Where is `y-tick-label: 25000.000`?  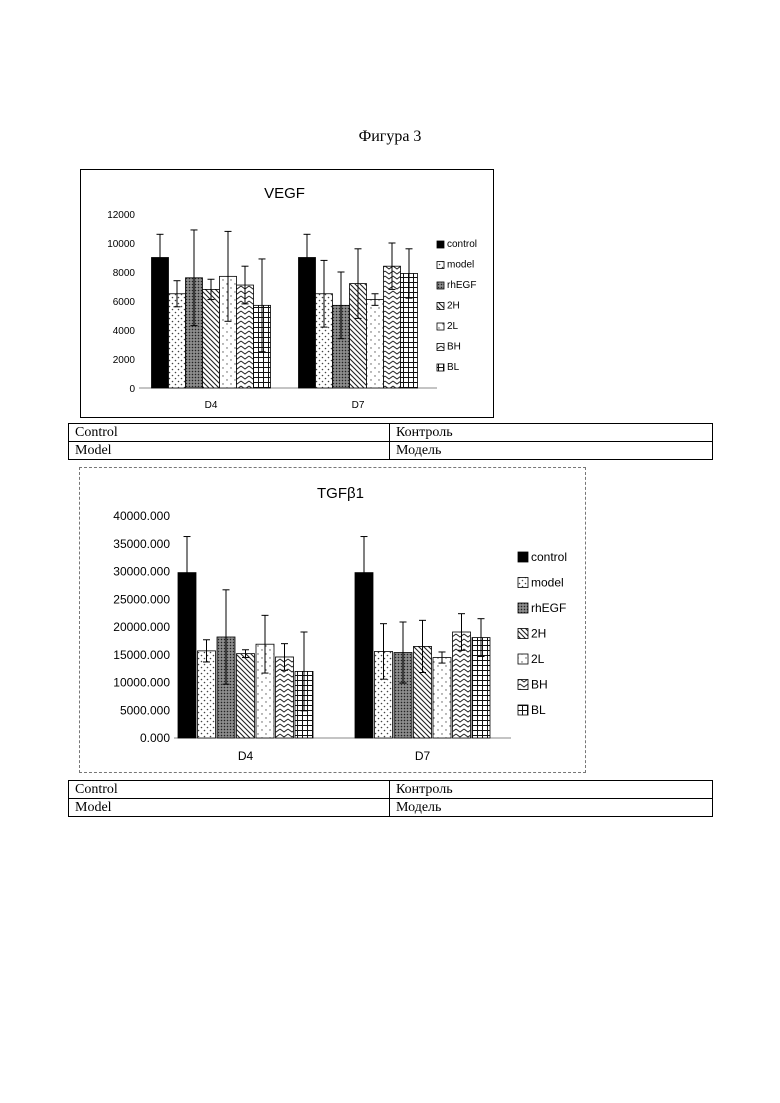
y-tick-label: 25000.000 is located at coordinates (141, 599).